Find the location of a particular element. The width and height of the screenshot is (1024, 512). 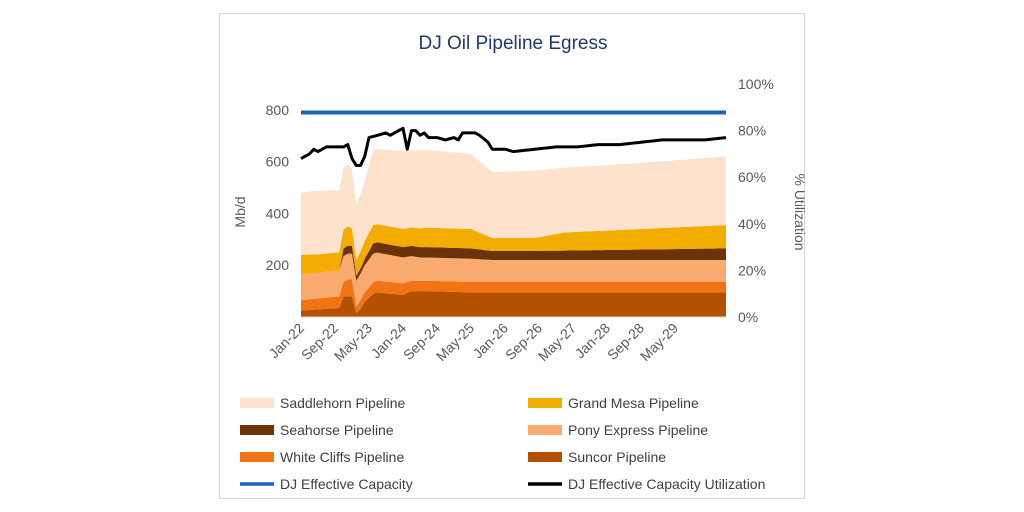

area-pony-express-pipeline is located at coordinates (513, 279).